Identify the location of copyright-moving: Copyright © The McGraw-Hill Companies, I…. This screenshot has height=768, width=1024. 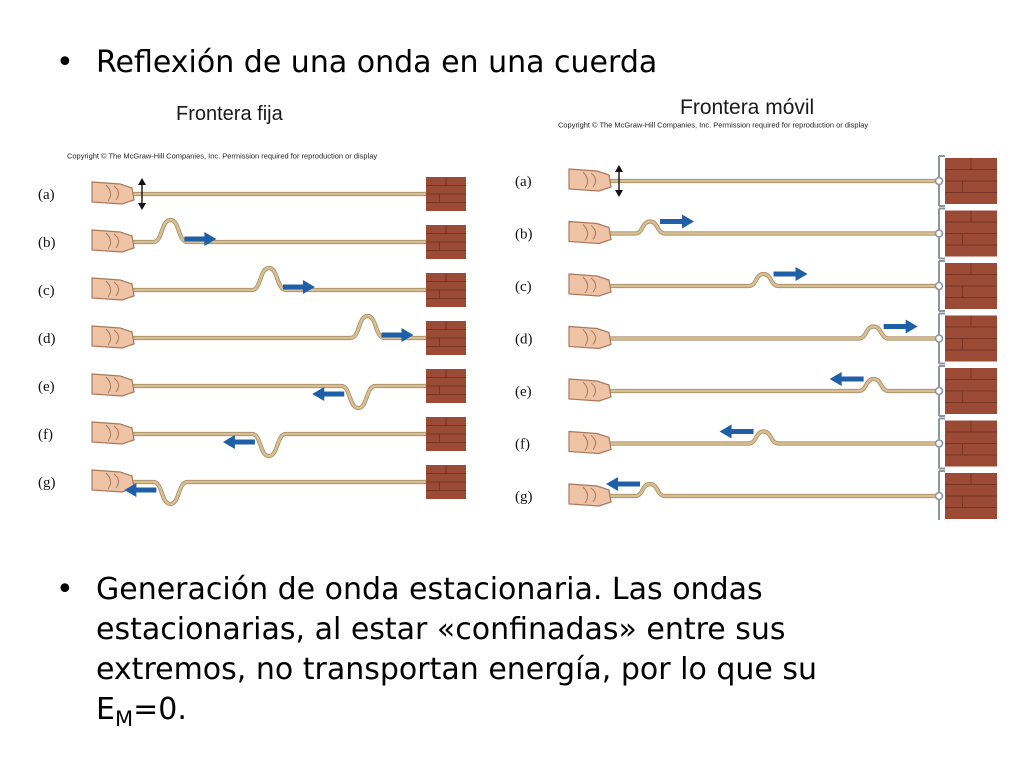
(713, 125).